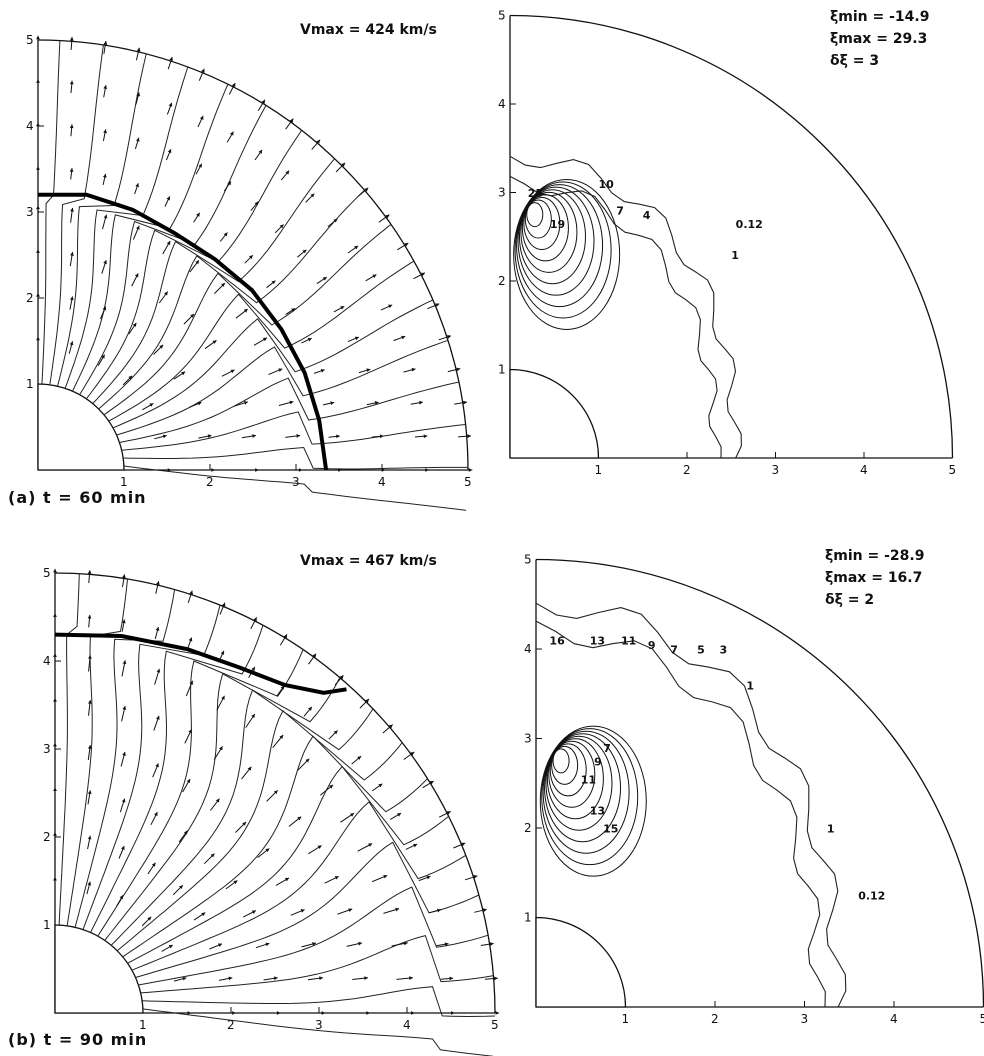 The width and height of the screenshot is (984, 1056). What do you see at coordinates (99, 969) in the screenshot?
I see `sun-disk` at bounding box center [99, 969].